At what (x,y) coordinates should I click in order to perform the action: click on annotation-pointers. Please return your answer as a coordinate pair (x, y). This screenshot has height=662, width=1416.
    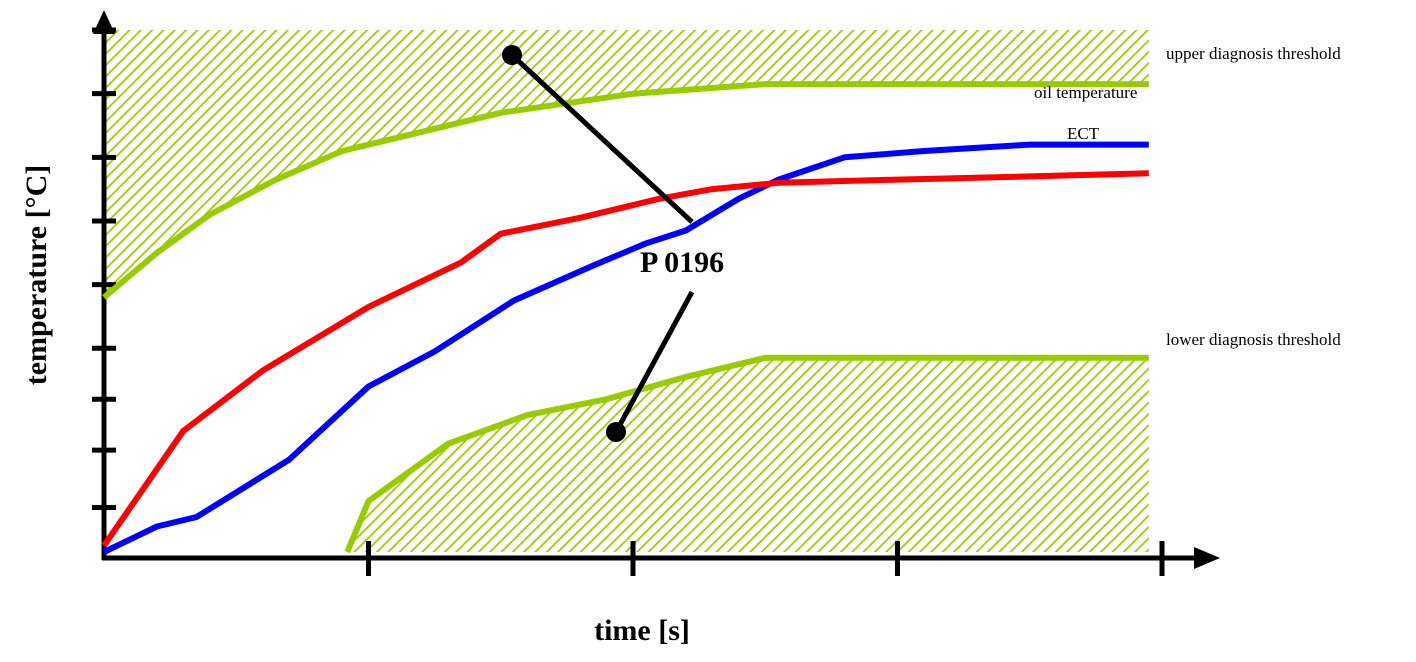
    Looking at the image, I should click on (598, 243).